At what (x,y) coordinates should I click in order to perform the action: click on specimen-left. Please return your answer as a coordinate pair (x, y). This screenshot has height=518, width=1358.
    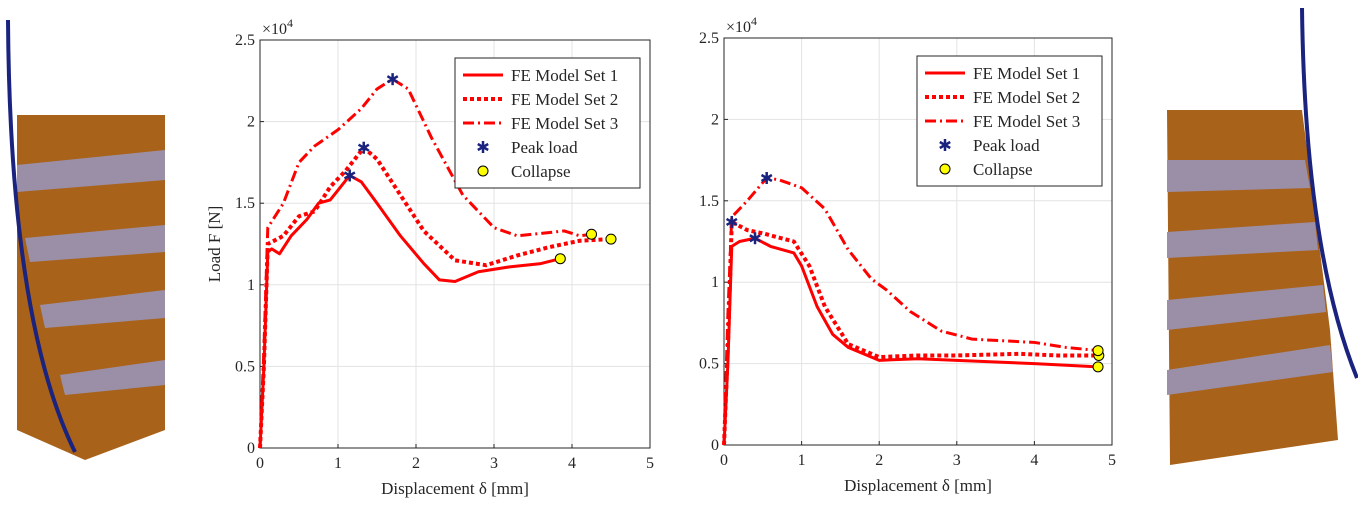
    Looking at the image, I should click on (85, 239).